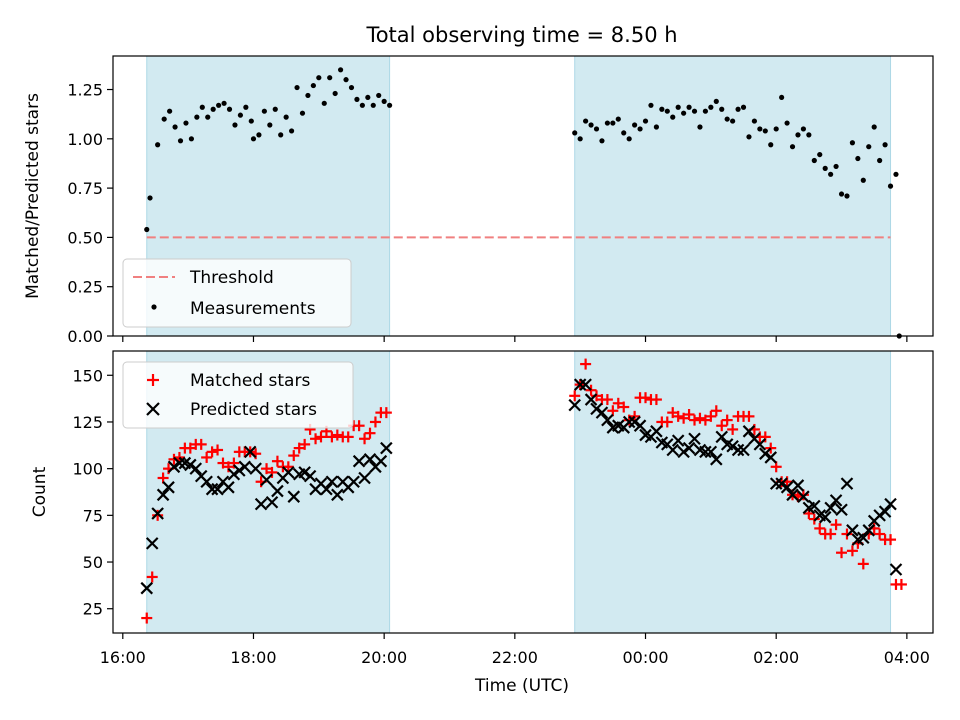  Describe the element at coordinates (907, 657) in the screenshot. I see `x-tick-label: 04:00` at that location.